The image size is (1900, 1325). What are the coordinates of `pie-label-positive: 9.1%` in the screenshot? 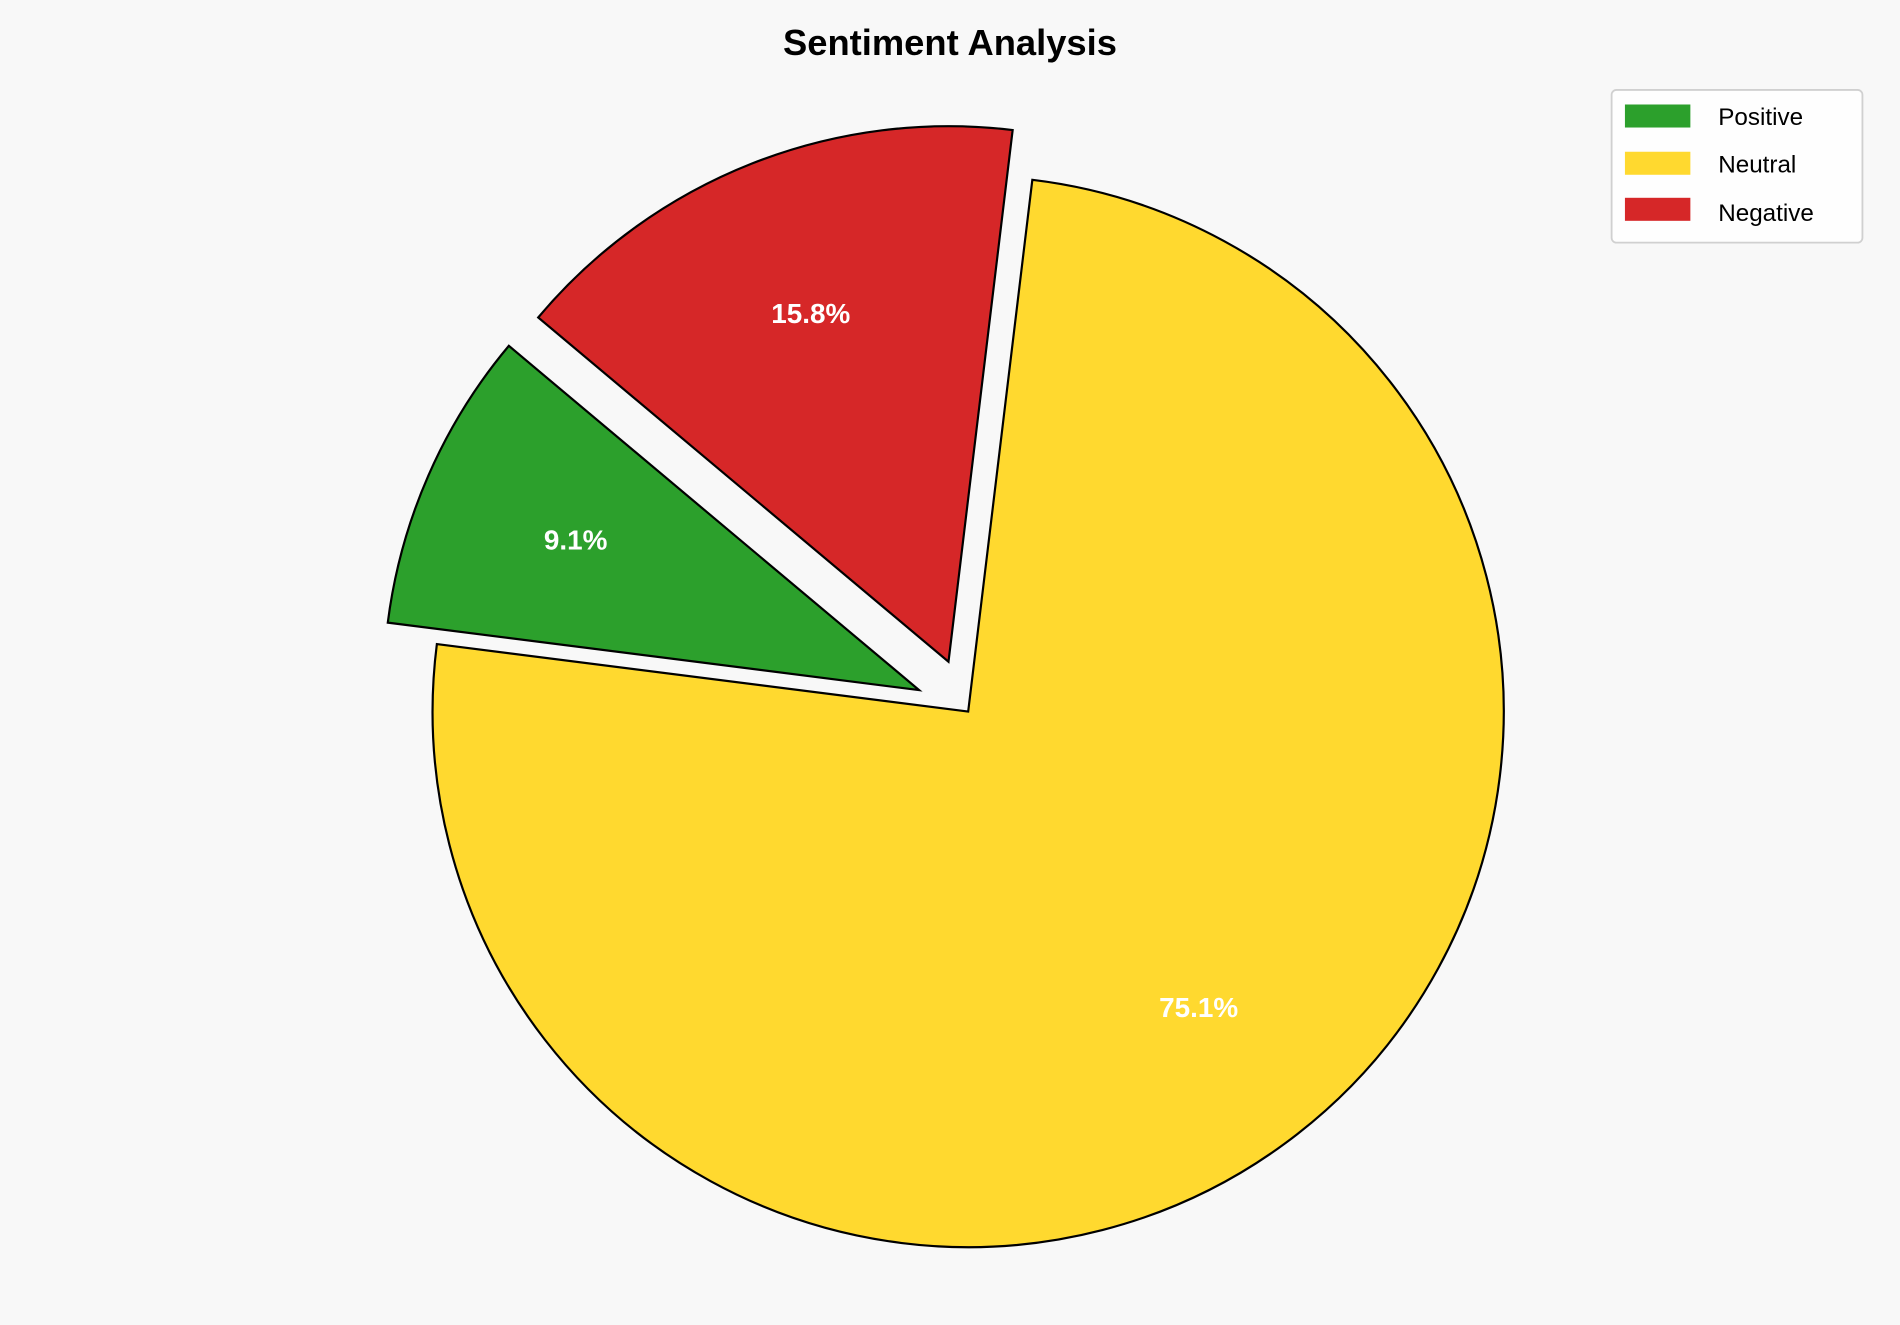 It's located at (576, 540).